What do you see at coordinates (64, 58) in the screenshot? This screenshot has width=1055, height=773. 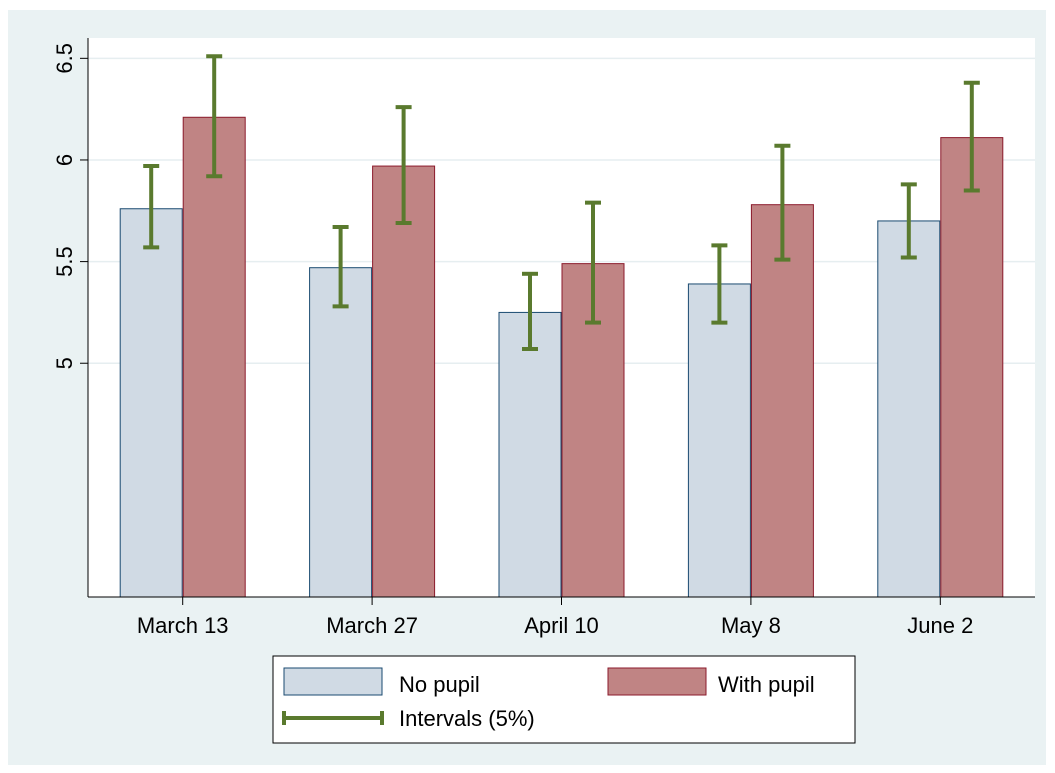 I see `y-tick-label: 6.5` at bounding box center [64, 58].